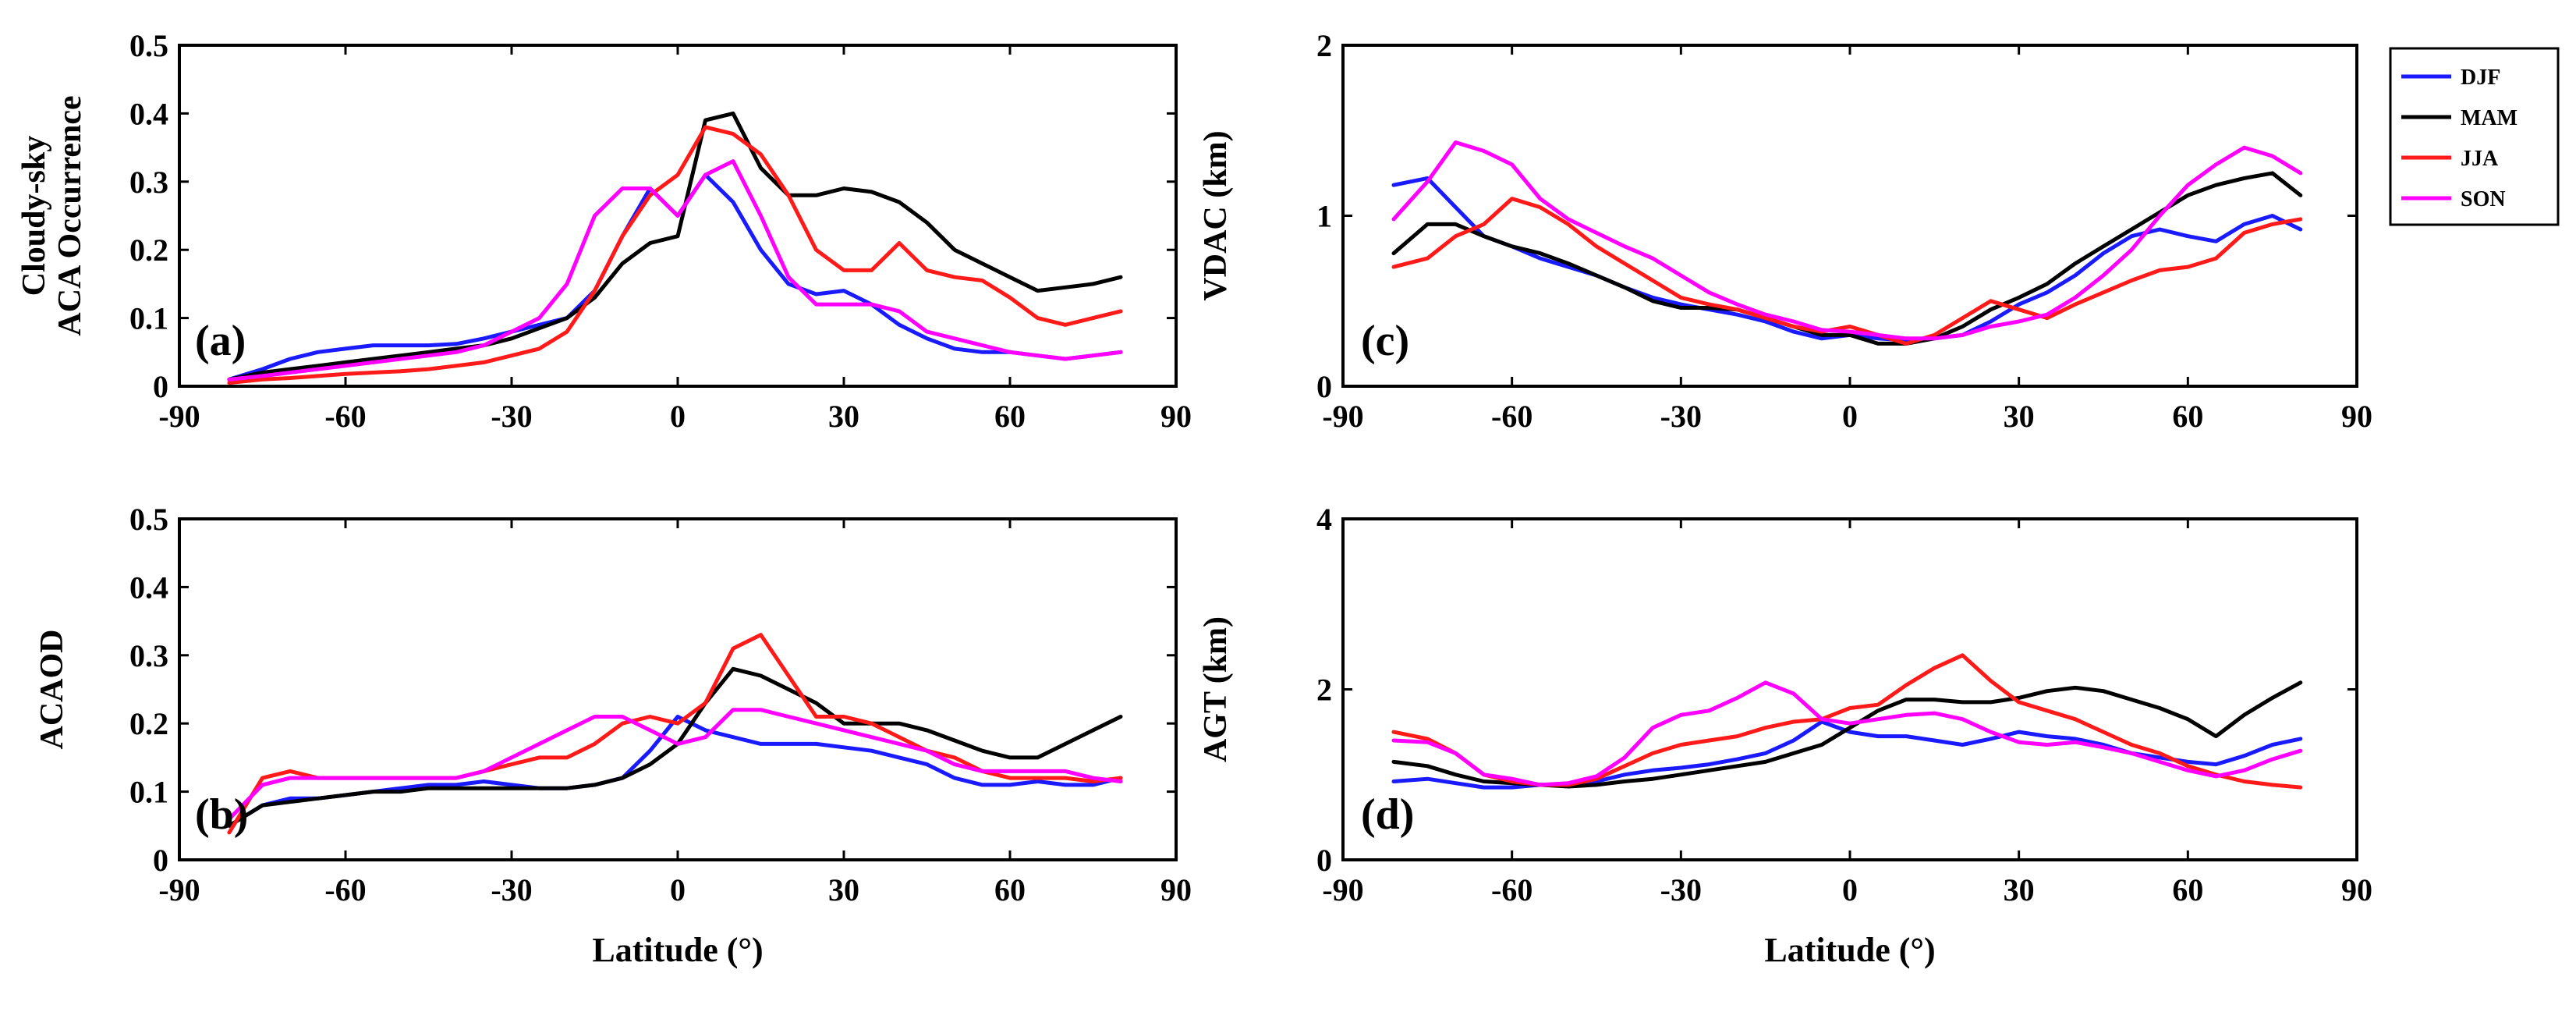 Image resolution: width=2576 pixels, height=1012 pixels. Describe the element at coordinates (1385, 341) in the screenshot. I see `panel-label: (c)` at that location.